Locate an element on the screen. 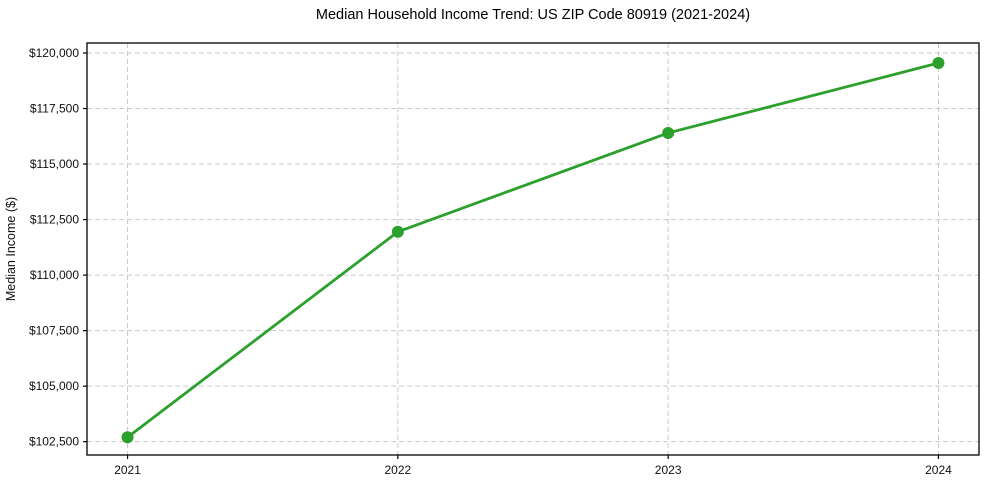 This screenshot has width=989, height=490. x-tick-label: 2024 is located at coordinates (938, 470).